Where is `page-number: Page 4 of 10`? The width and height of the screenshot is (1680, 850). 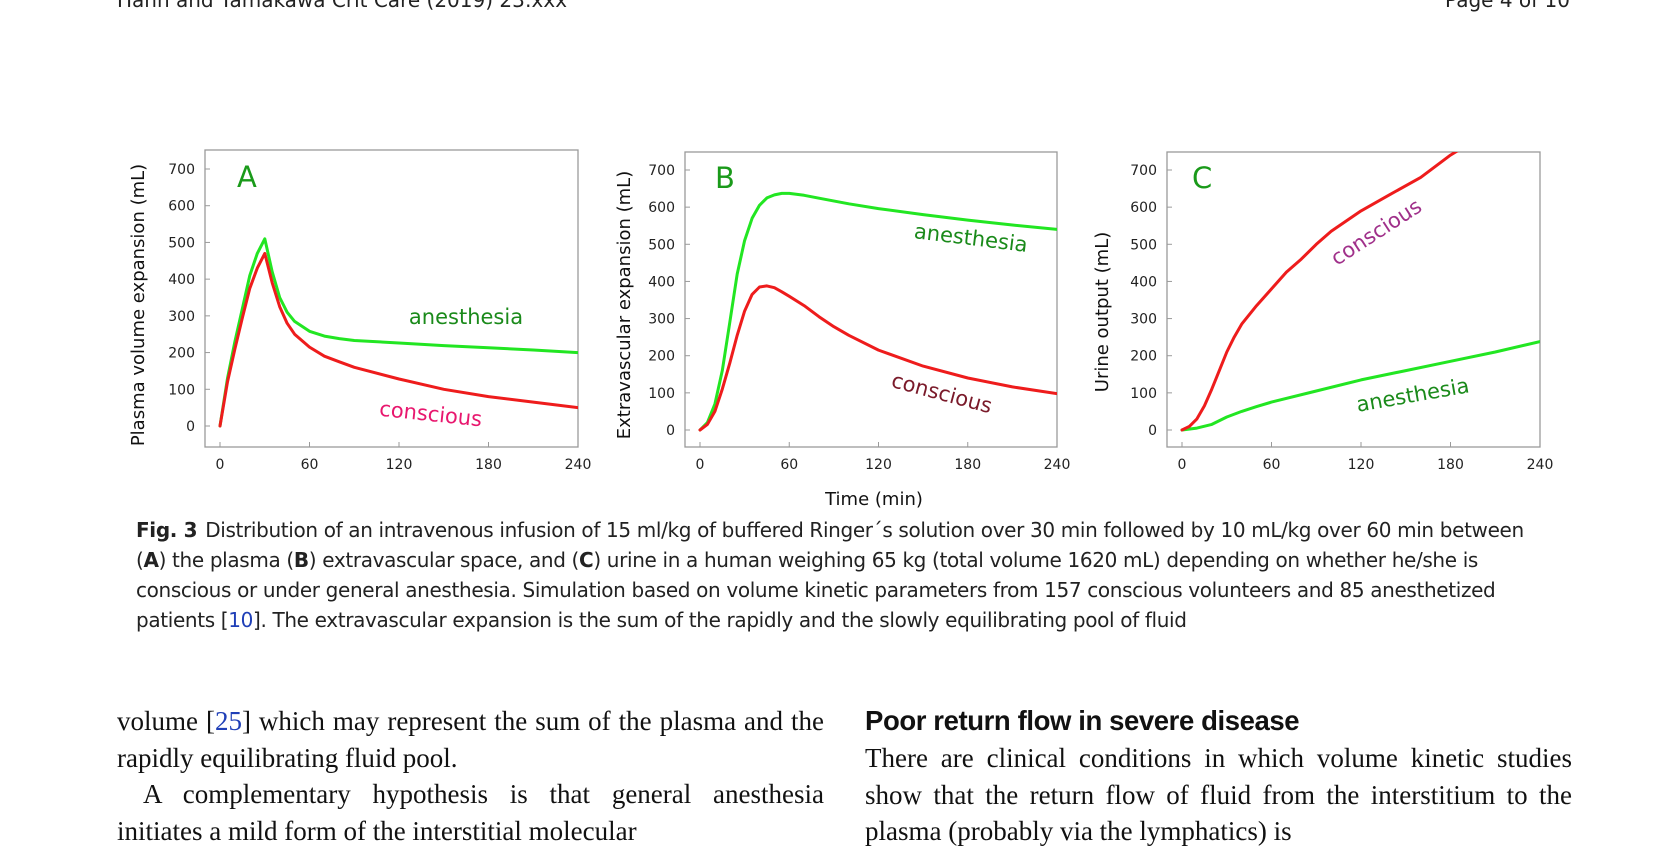
page-number: Page 4 of 10 is located at coordinates (1507, 6).